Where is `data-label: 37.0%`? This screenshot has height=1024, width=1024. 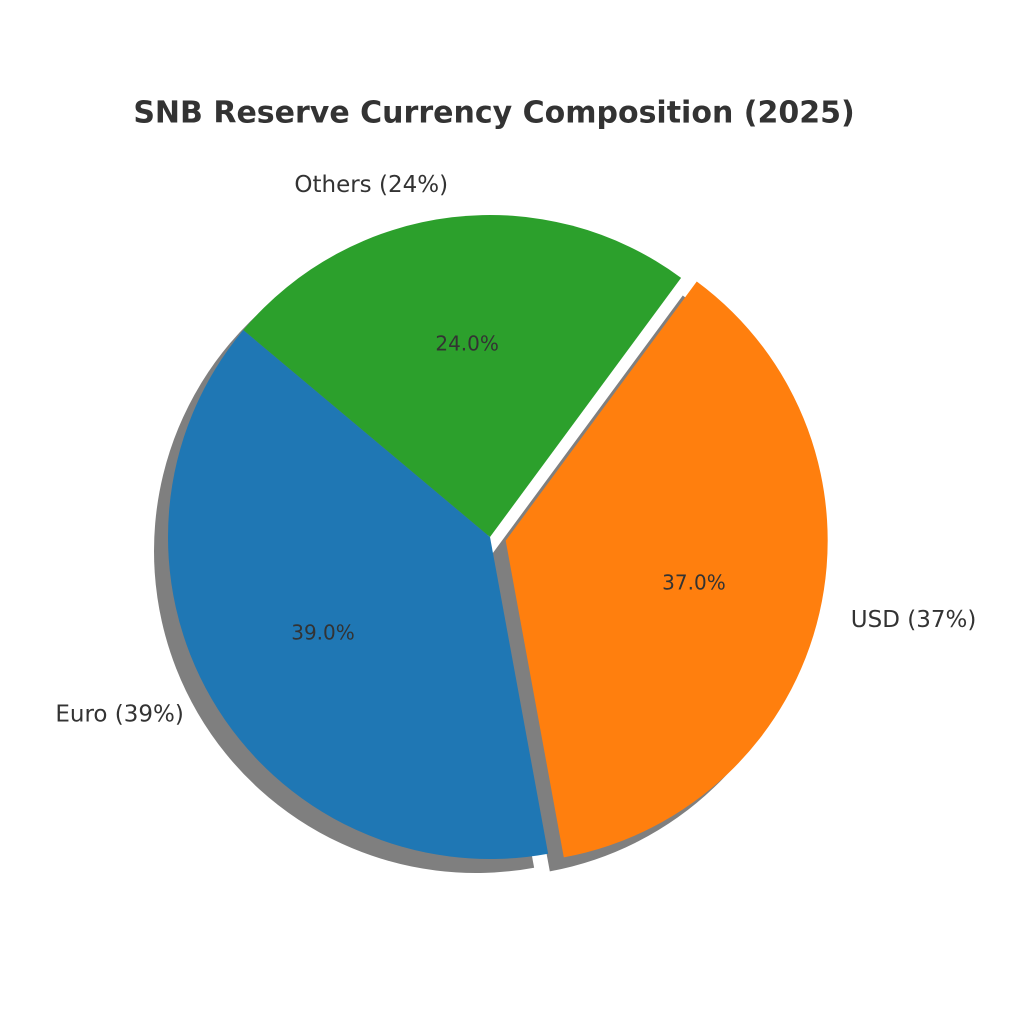 data-label: 37.0% is located at coordinates (694, 583).